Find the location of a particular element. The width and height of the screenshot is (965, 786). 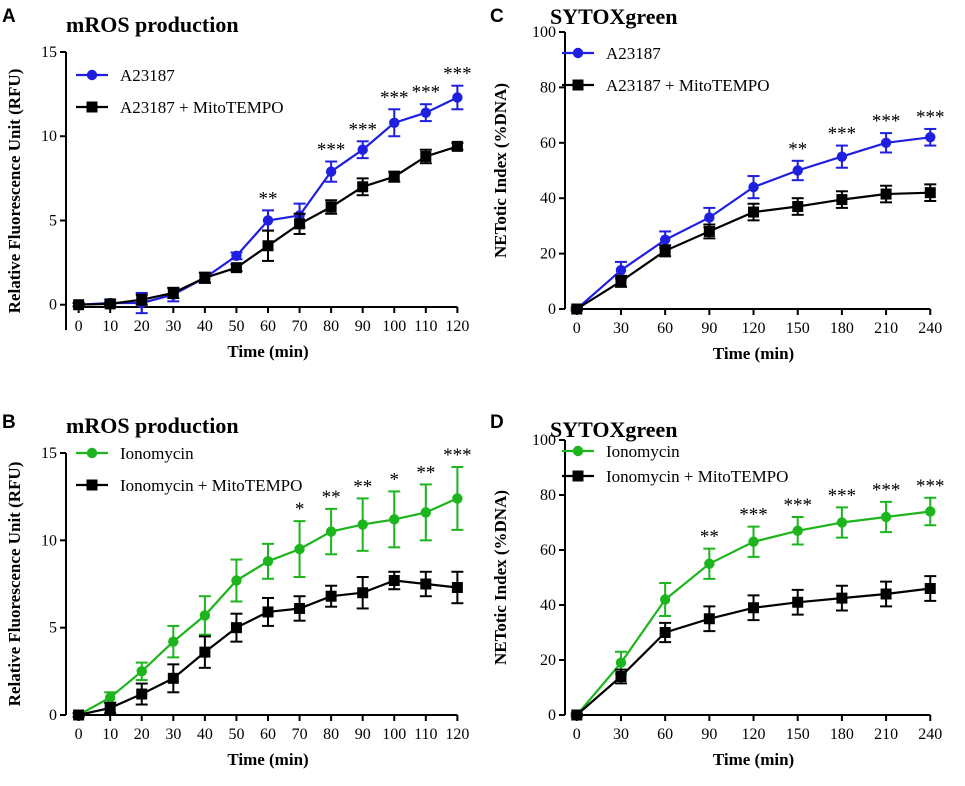

x-tick-label: 180 is located at coordinates (842, 328).